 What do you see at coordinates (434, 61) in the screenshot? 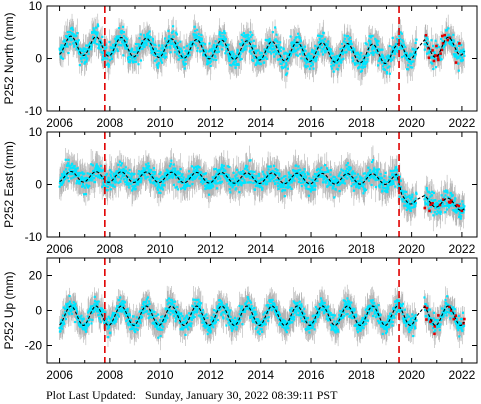
I see `recent-point` at bounding box center [434, 61].